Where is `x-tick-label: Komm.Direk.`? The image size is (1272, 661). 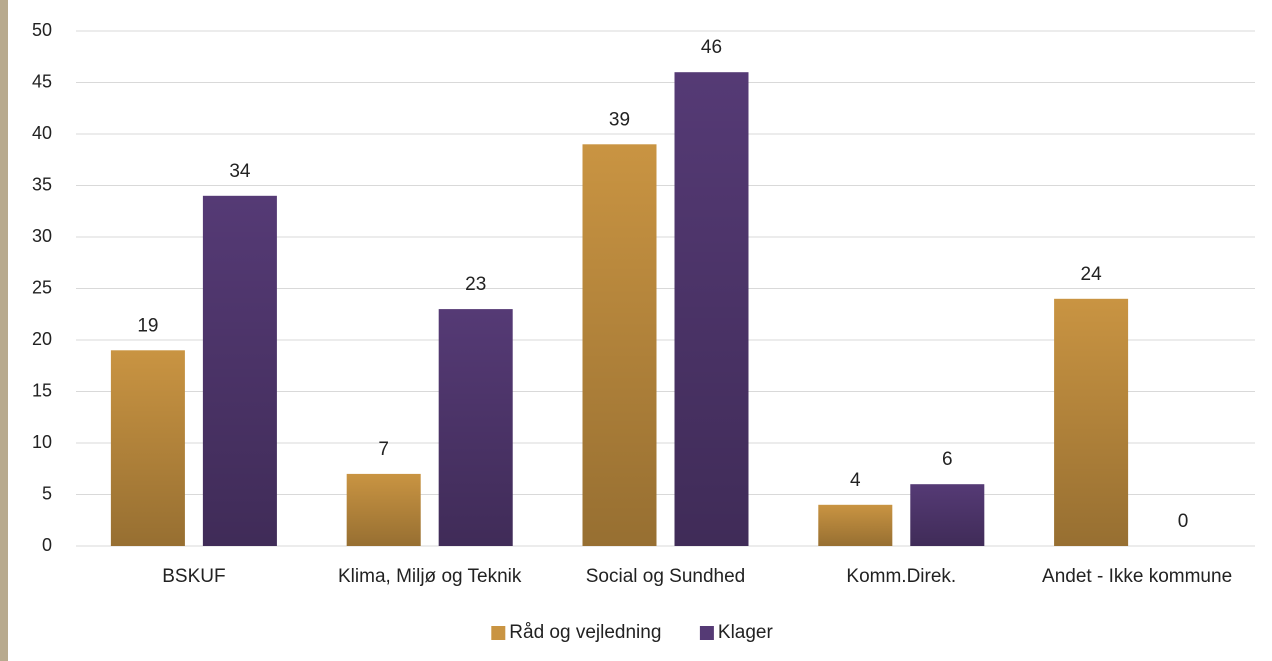 x-tick-label: Komm.Direk. is located at coordinates (901, 576).